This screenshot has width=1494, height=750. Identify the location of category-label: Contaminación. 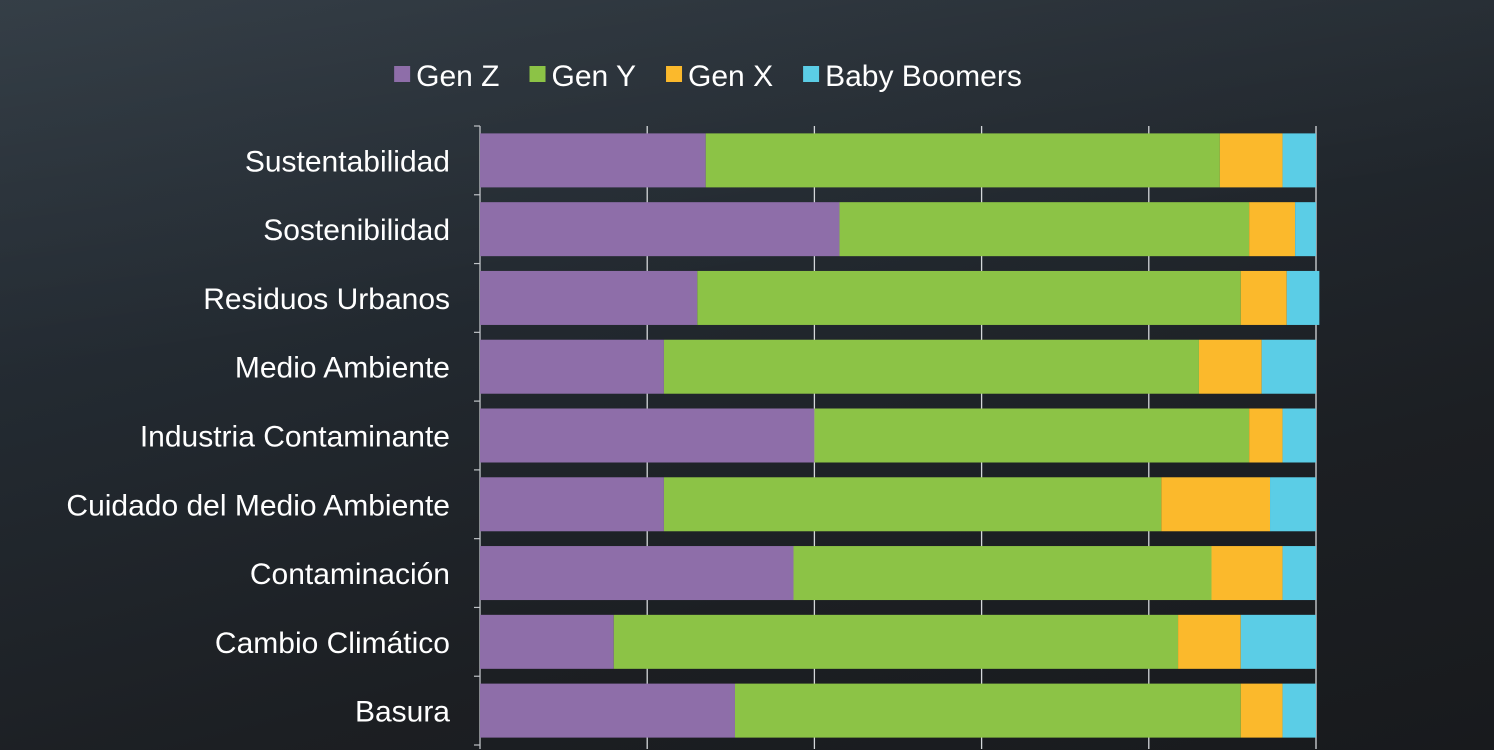
(350, 574).